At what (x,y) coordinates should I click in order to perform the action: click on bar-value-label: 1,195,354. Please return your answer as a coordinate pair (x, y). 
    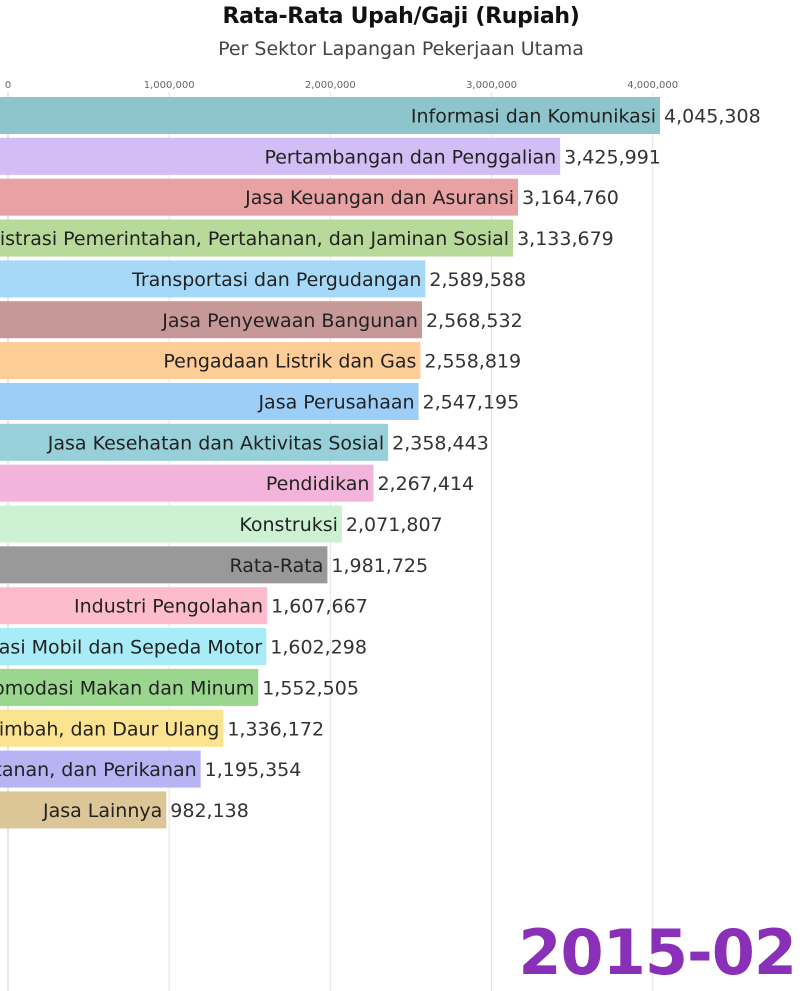
    Looking at the image, I should click on (253, 770).